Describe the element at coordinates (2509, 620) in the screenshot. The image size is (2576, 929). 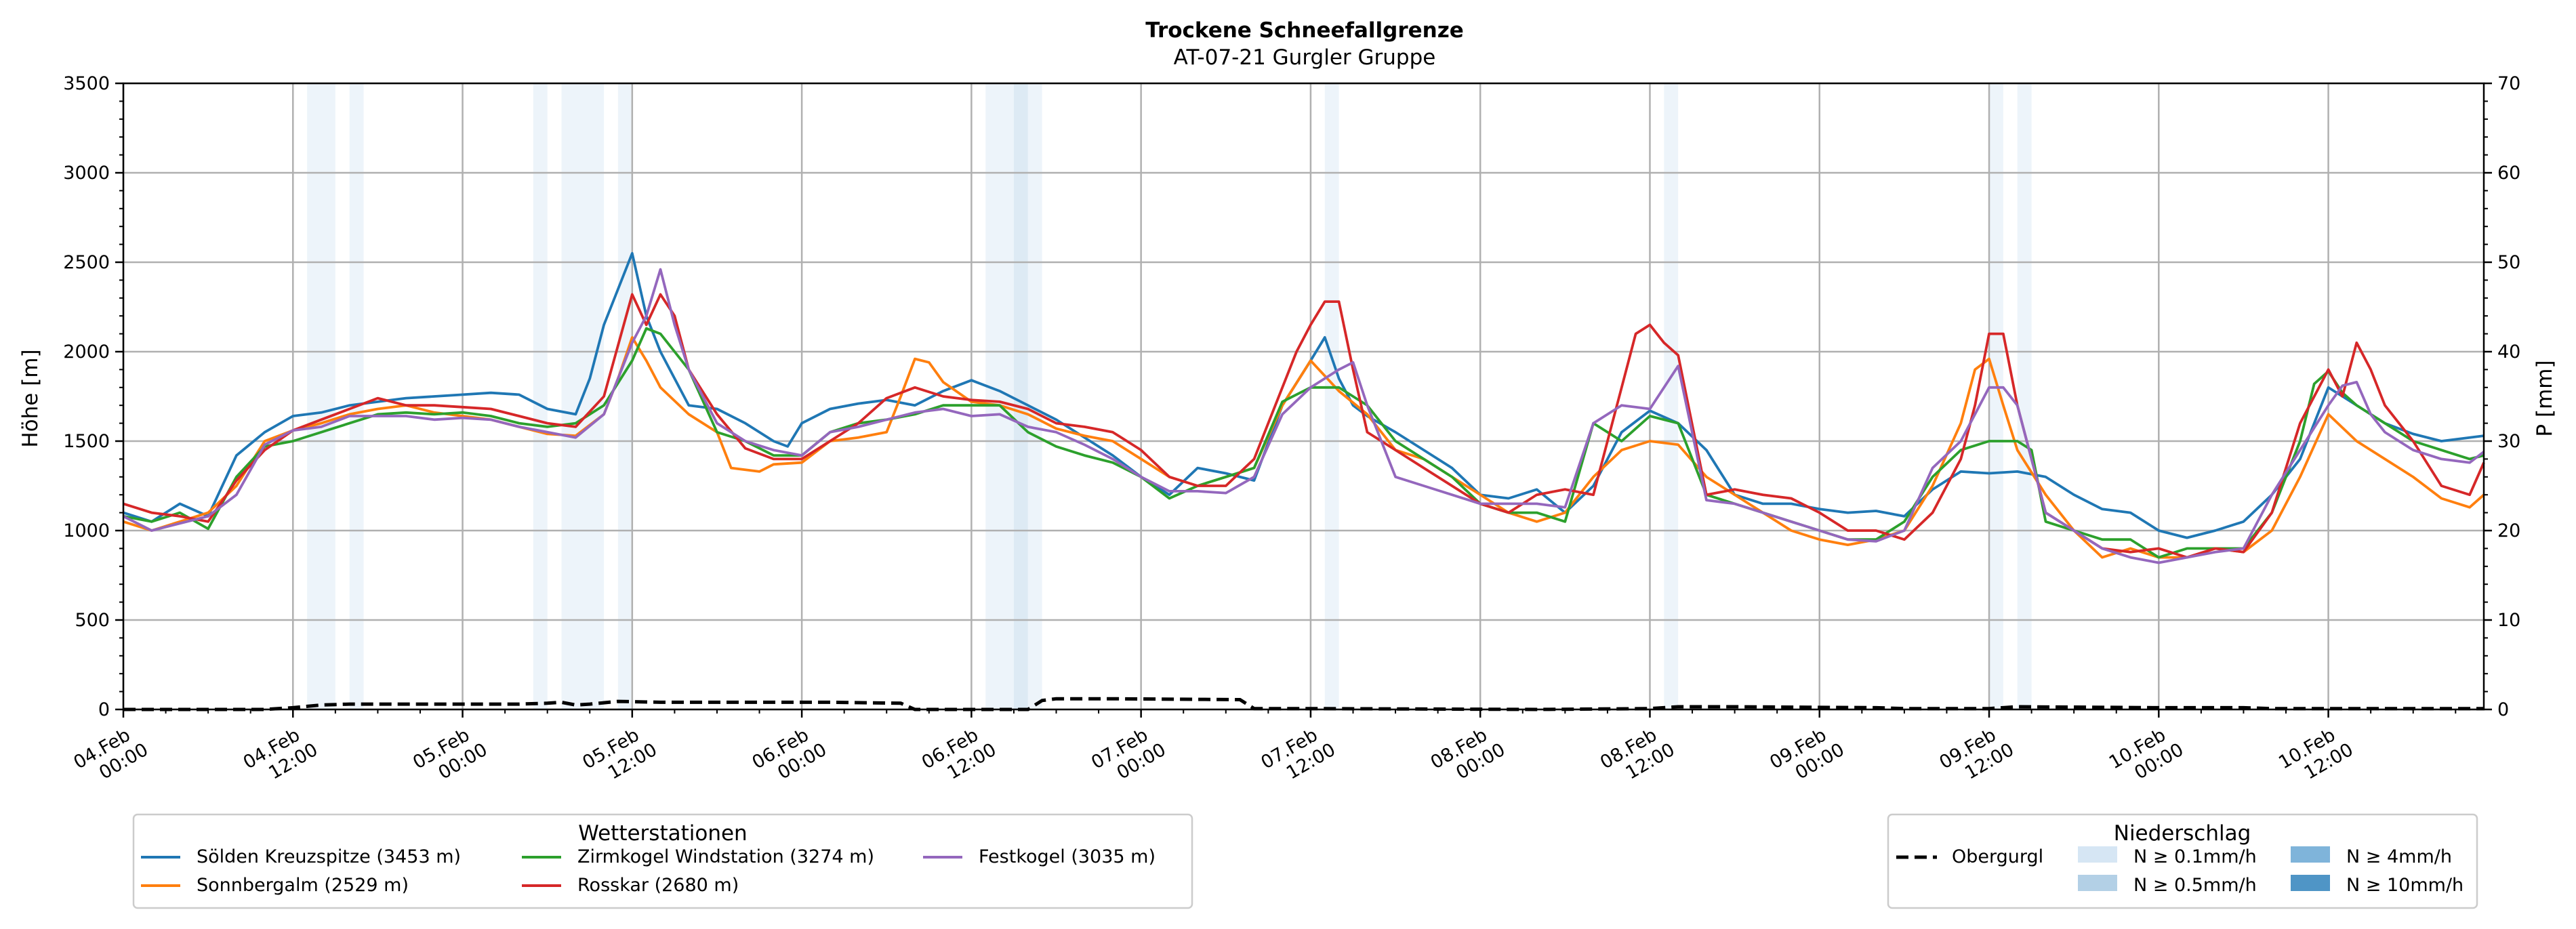
I see `y2-tick-label: 10` at that location.